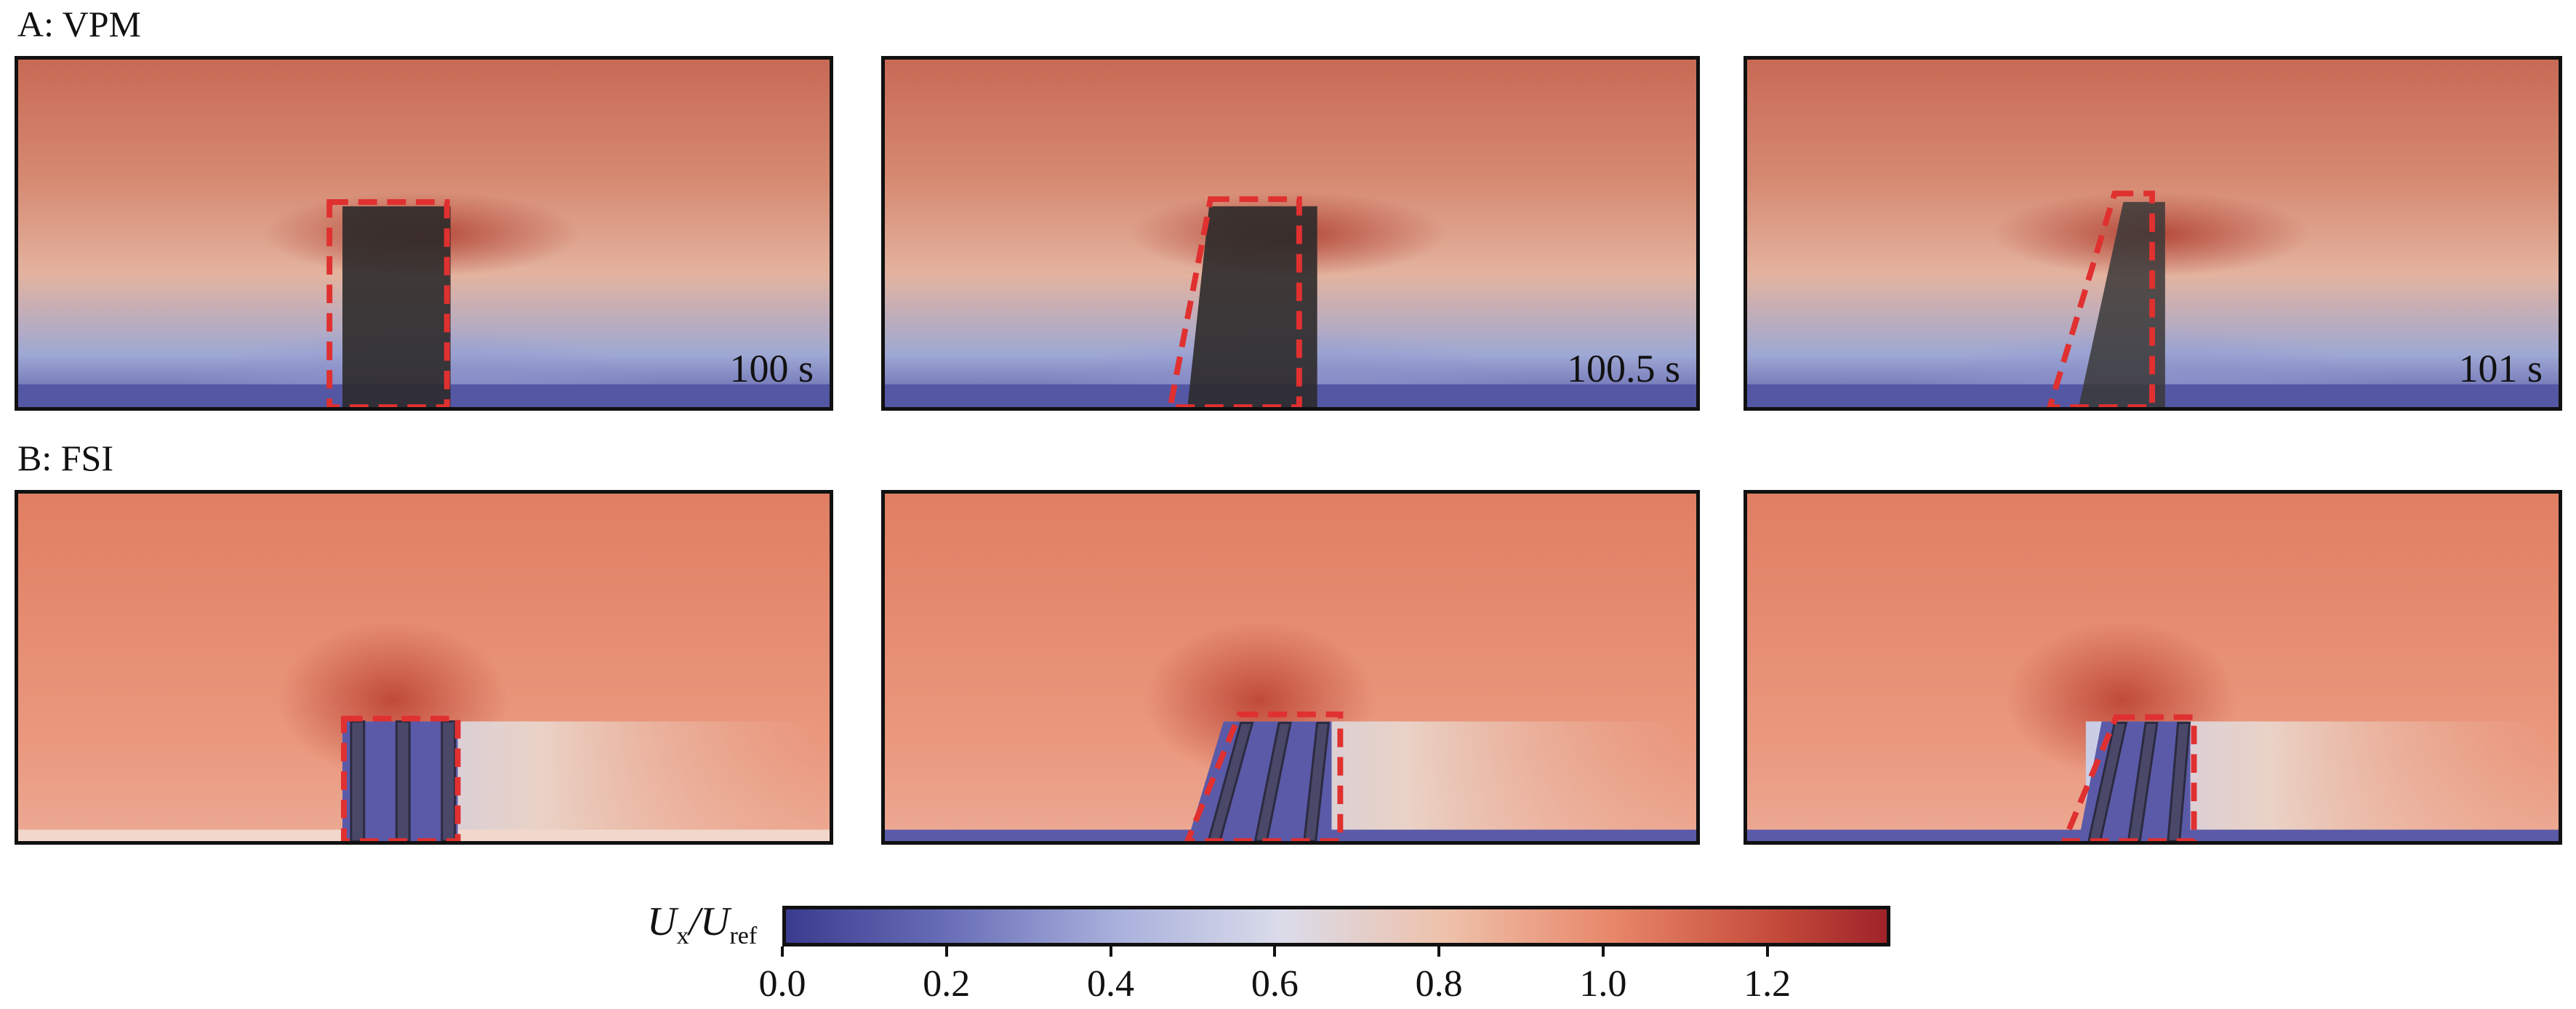  I want to click on row-a-label: A: VPM, so click(79, 24).